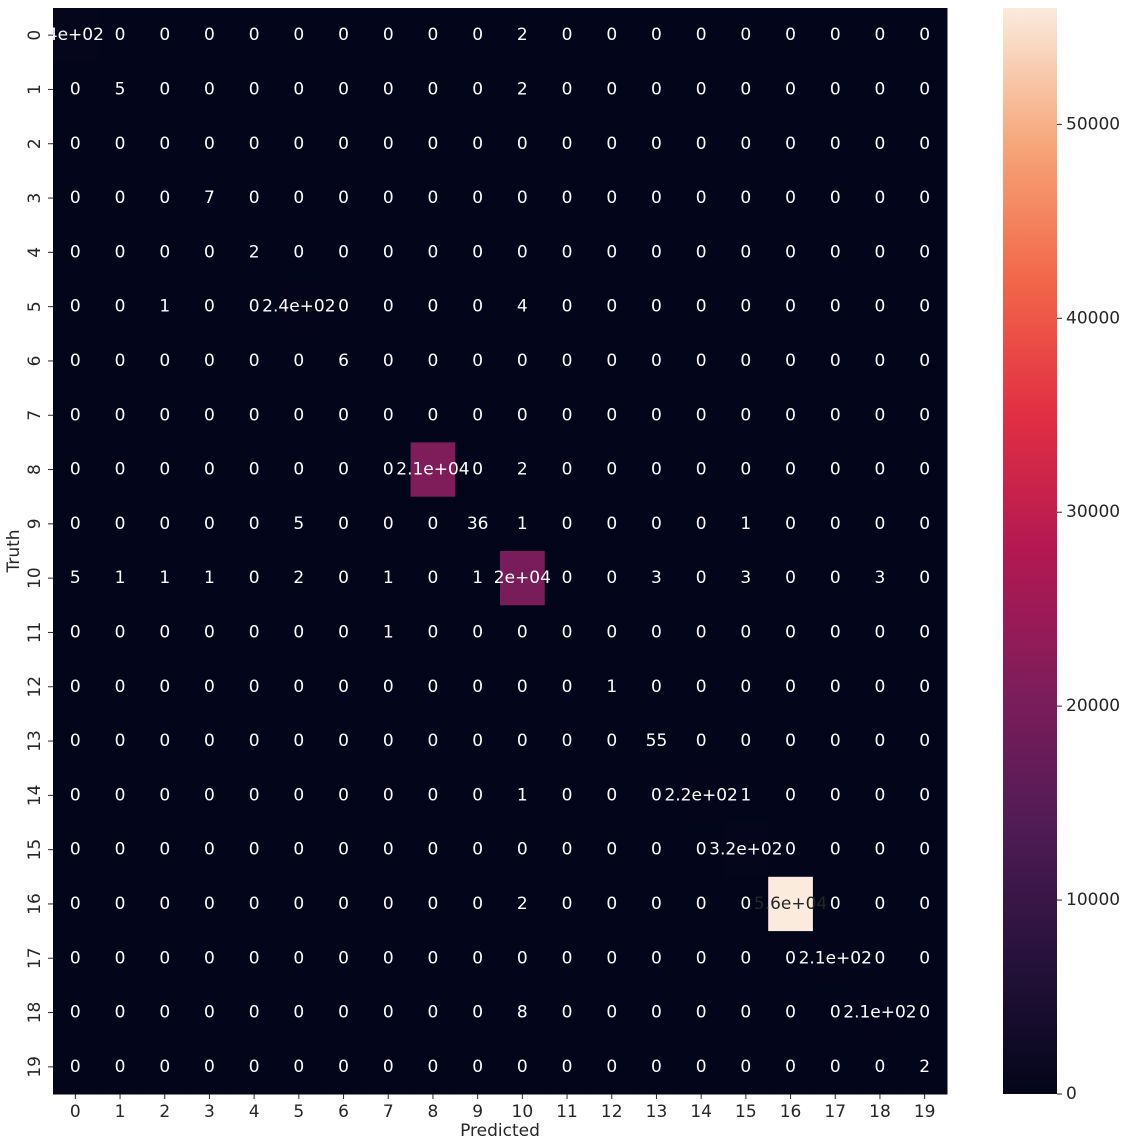 The height and width of the screenshot is (1148, 1122). I want to click on y-tick-label: 9, so click(35, 523).